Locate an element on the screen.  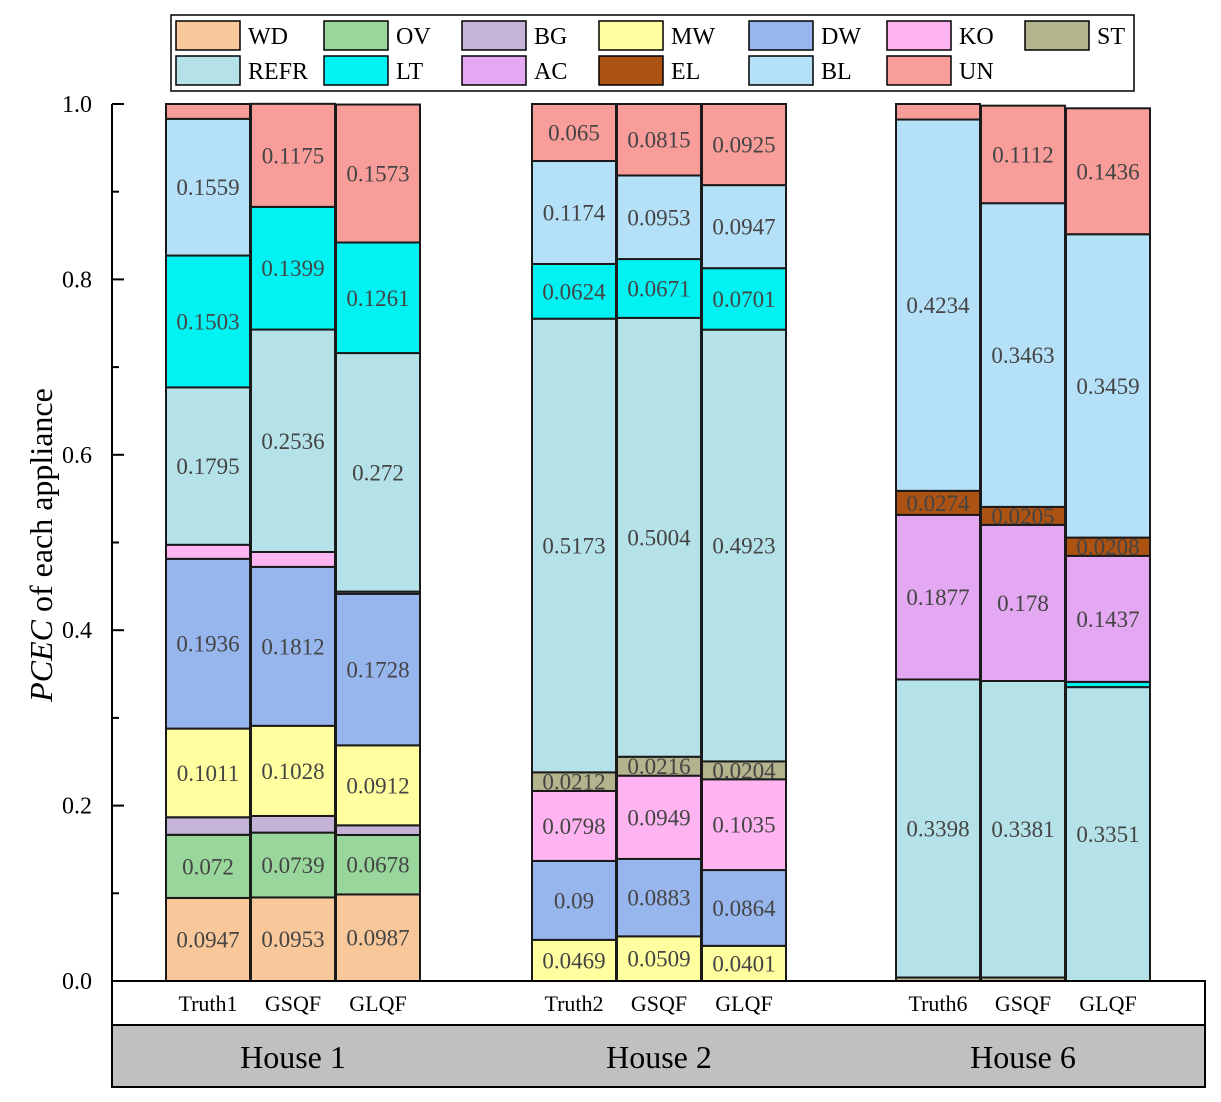
y-axis-title-italic: PCEC is located at coordinates (41, 660).